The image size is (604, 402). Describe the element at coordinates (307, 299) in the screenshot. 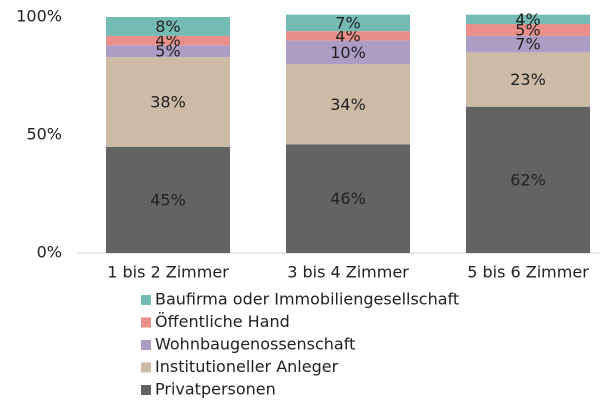

I see `legend-label: Baufirma oder Immobiliengesellschaft` at that location.